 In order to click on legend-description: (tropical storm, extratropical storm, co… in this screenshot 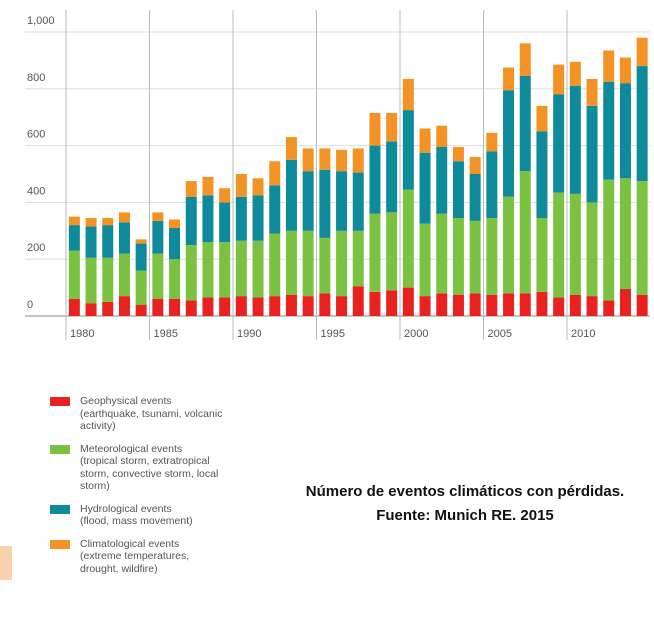, I will do `click(149, 473)`.